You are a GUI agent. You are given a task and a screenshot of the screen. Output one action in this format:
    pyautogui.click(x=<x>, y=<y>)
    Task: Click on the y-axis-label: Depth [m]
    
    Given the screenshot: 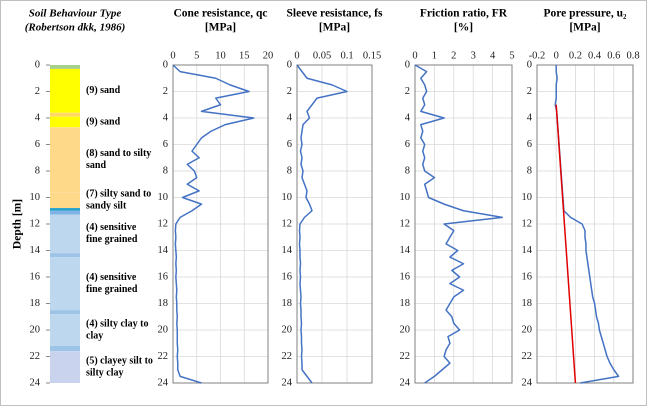 What is the action you would take?
    pyautogui.click(x=18, y=224)
    